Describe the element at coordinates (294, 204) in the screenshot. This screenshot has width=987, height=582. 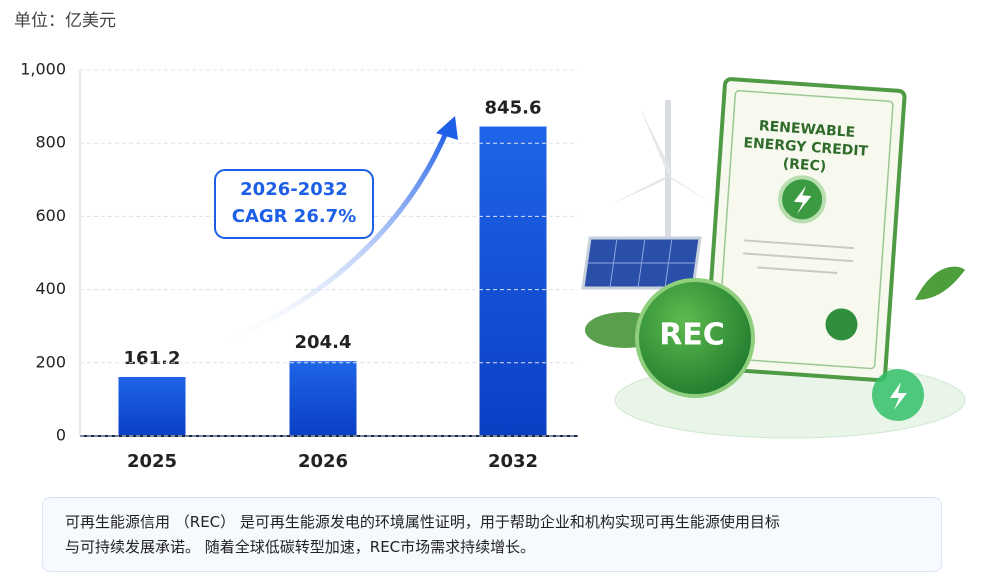
I see `annotation-box` at that location.